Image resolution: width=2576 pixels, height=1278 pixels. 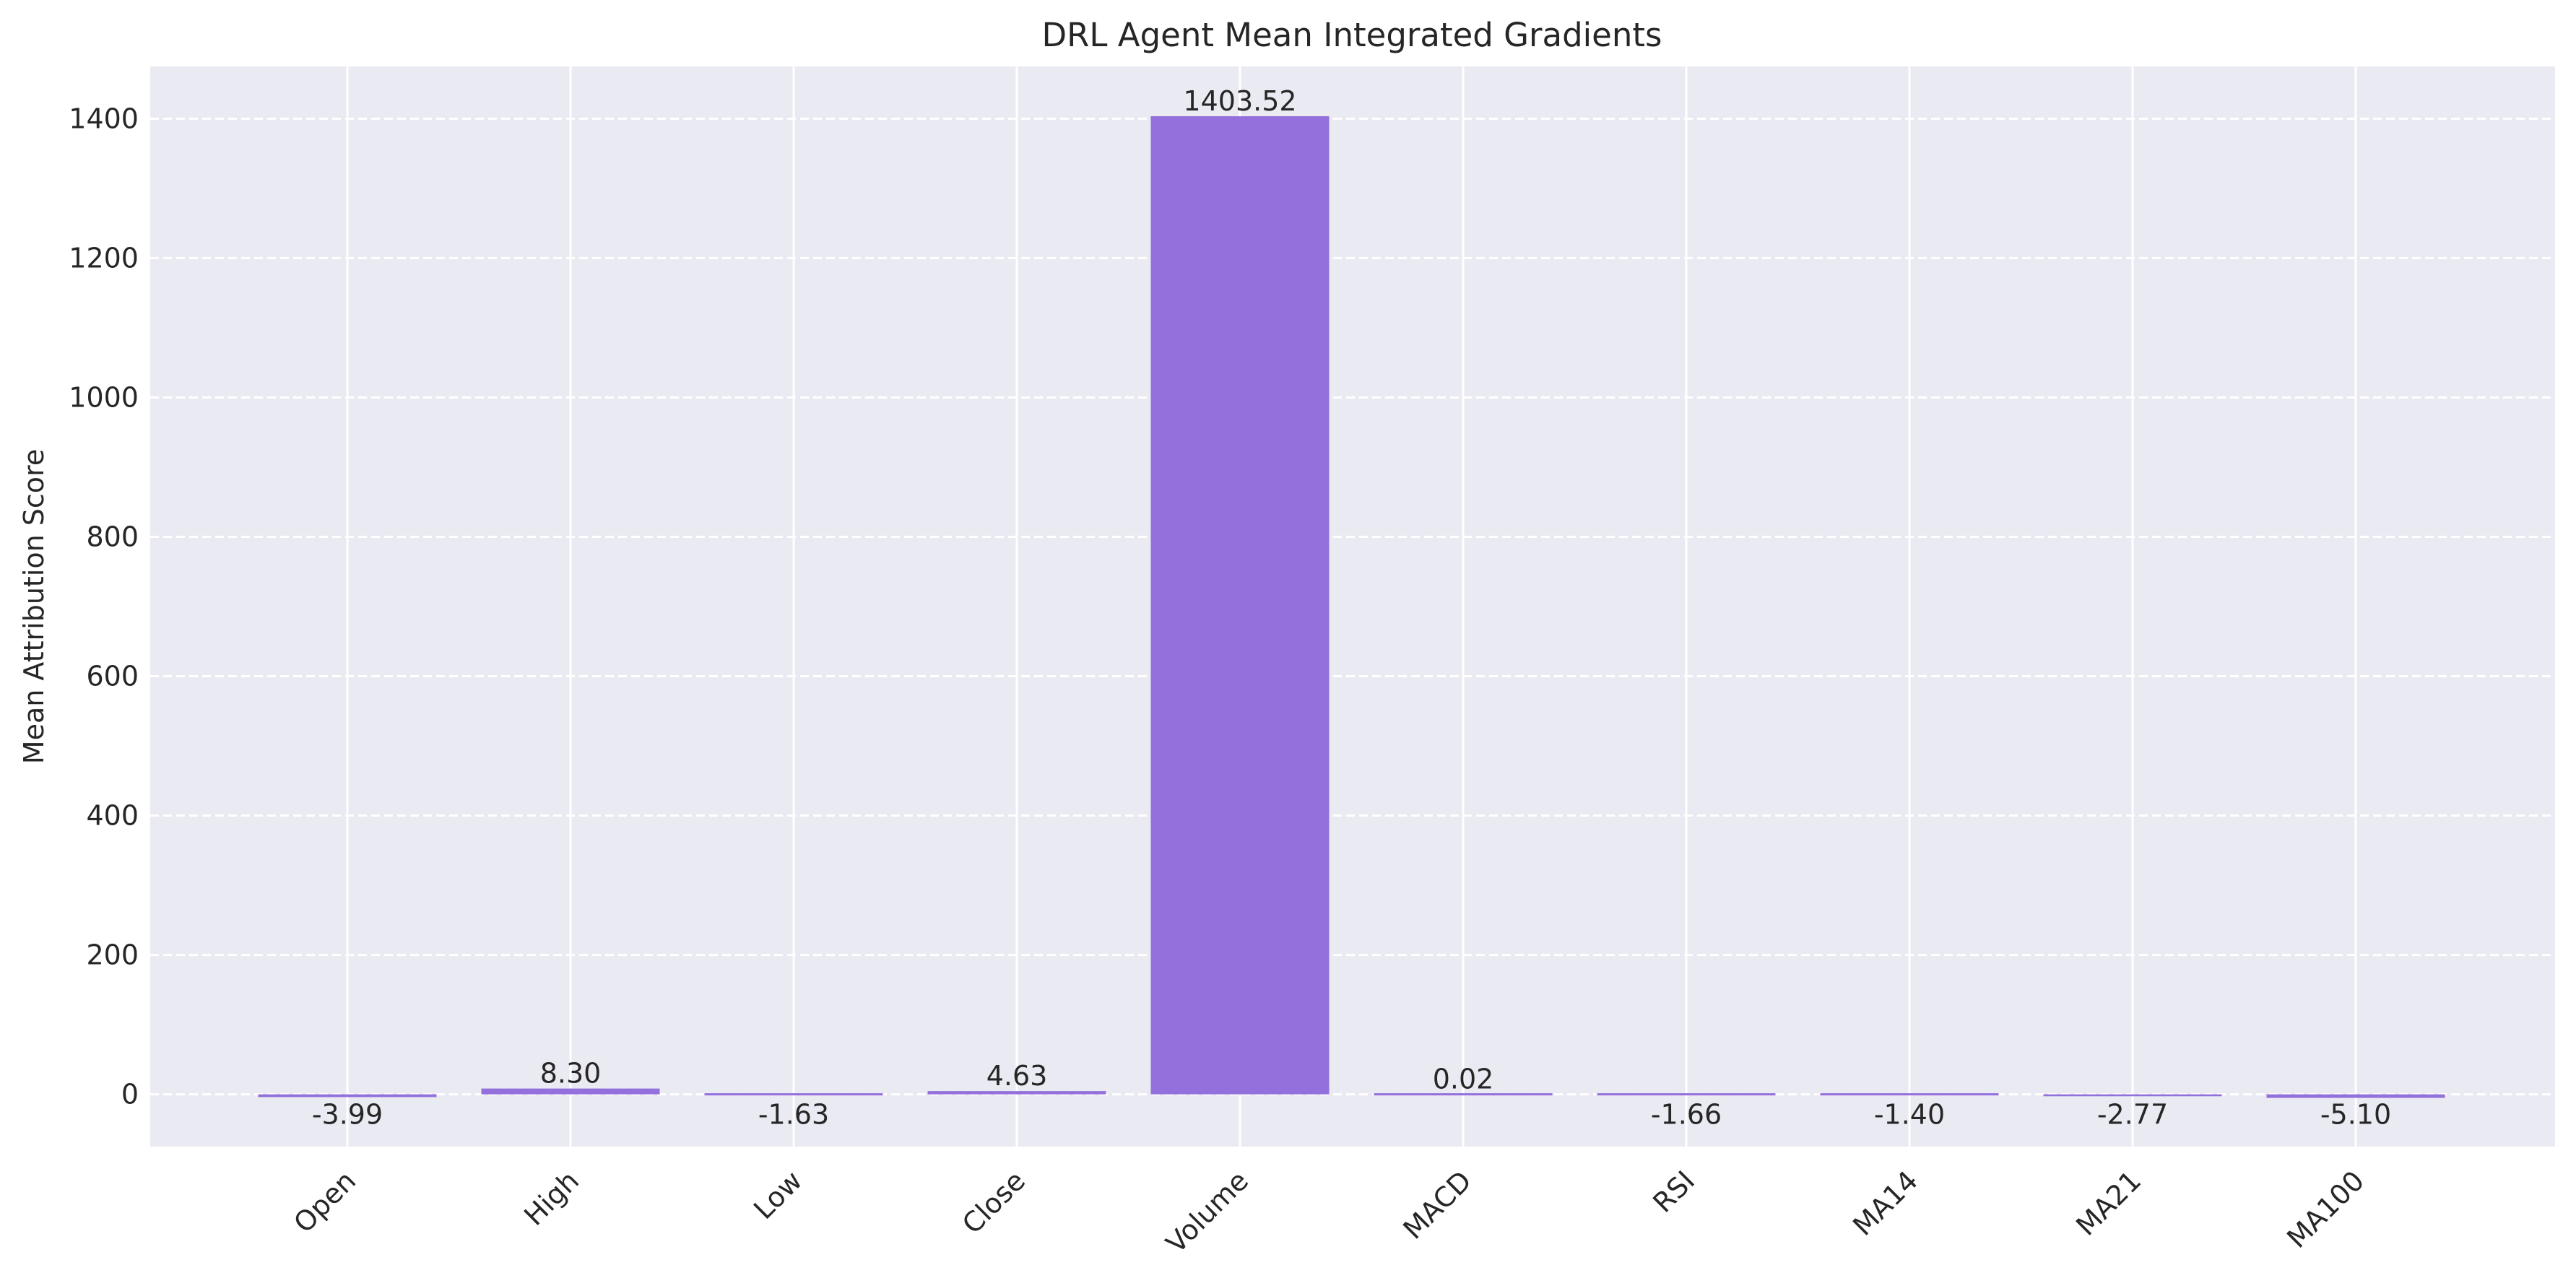 What do you see at coordinates (1352, 35) in the screenshot?
I see `chart-title: DRL Agent Mean Integrated Gradients` at bounding box center [1352, 35].